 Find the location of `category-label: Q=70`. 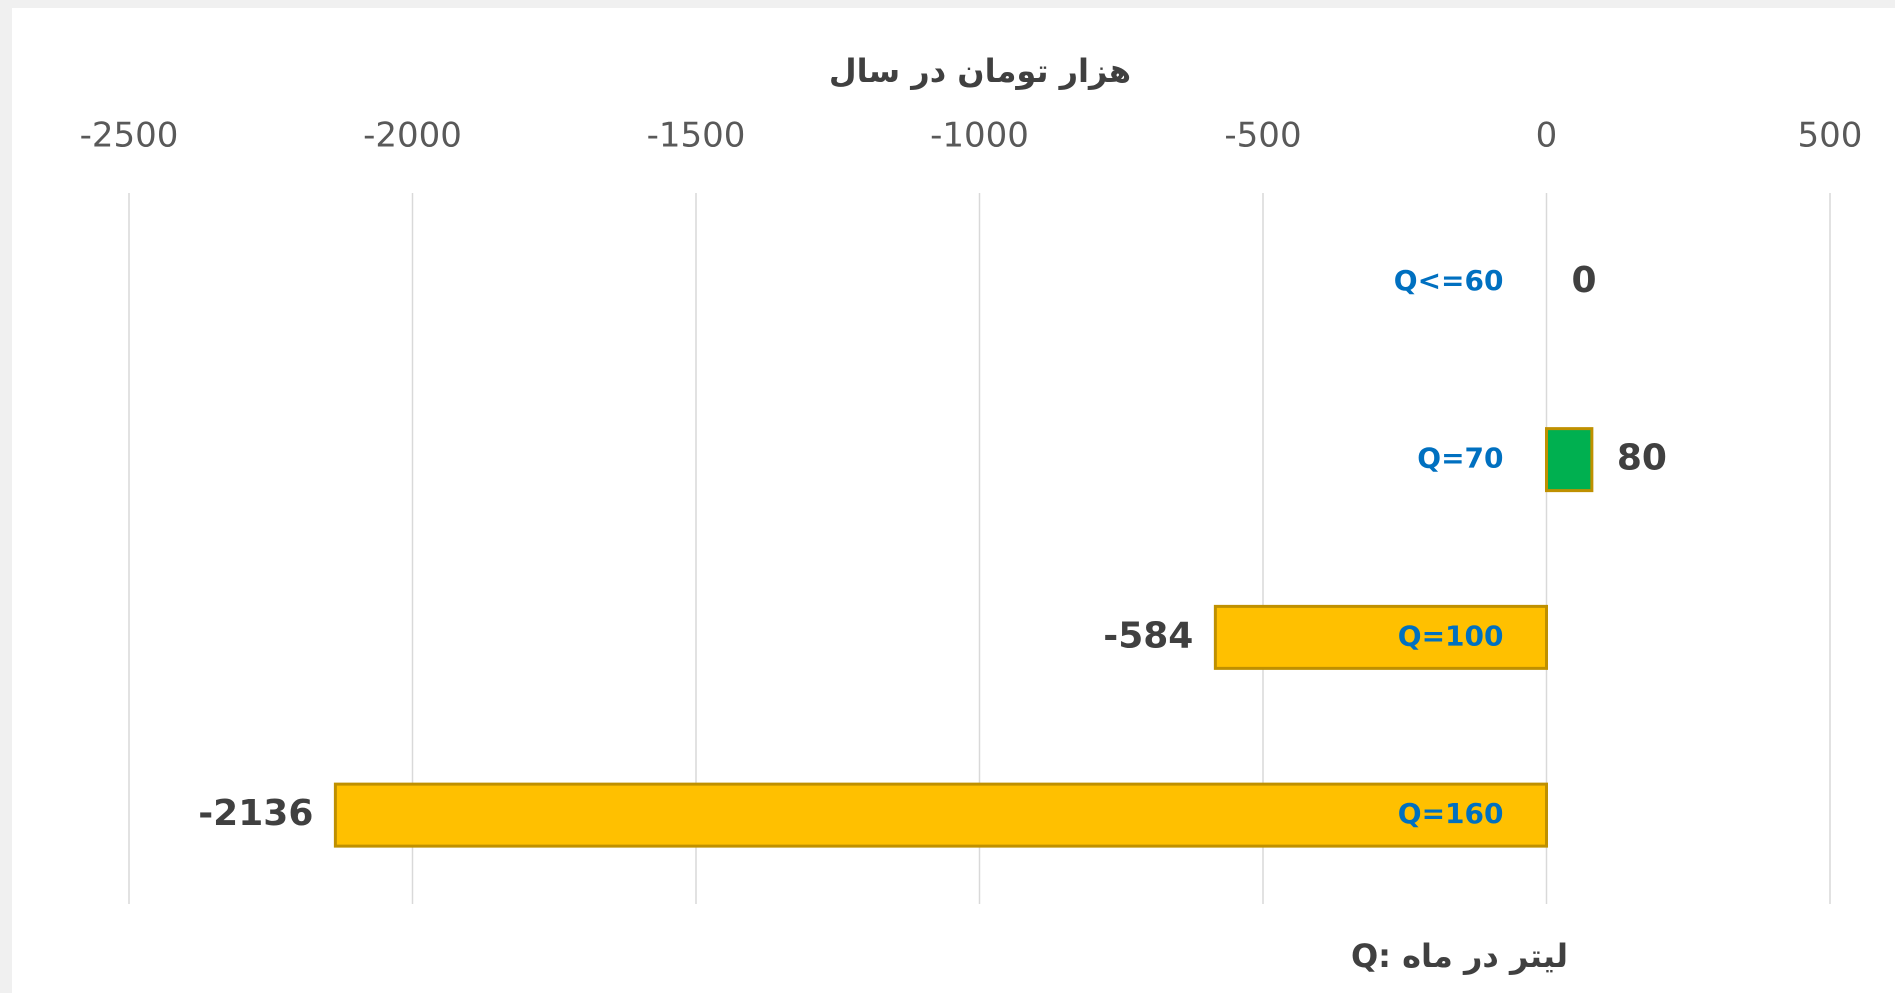

category-label: Q=70 is located at coordinates (1460, 458).